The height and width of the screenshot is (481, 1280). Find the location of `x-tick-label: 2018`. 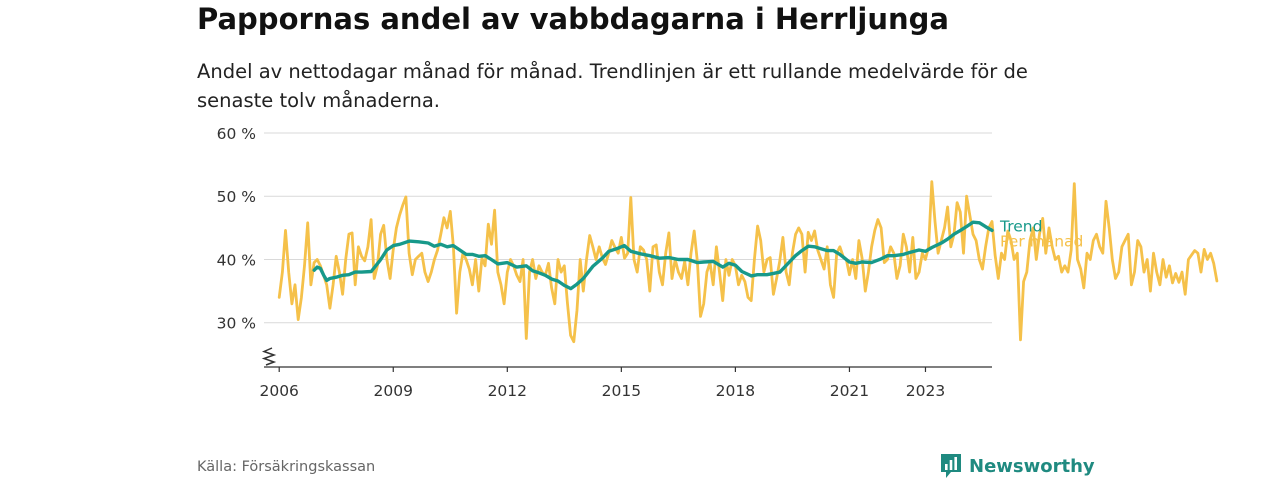

x-tick-label: 2018 is located at coordinates (735, 391).